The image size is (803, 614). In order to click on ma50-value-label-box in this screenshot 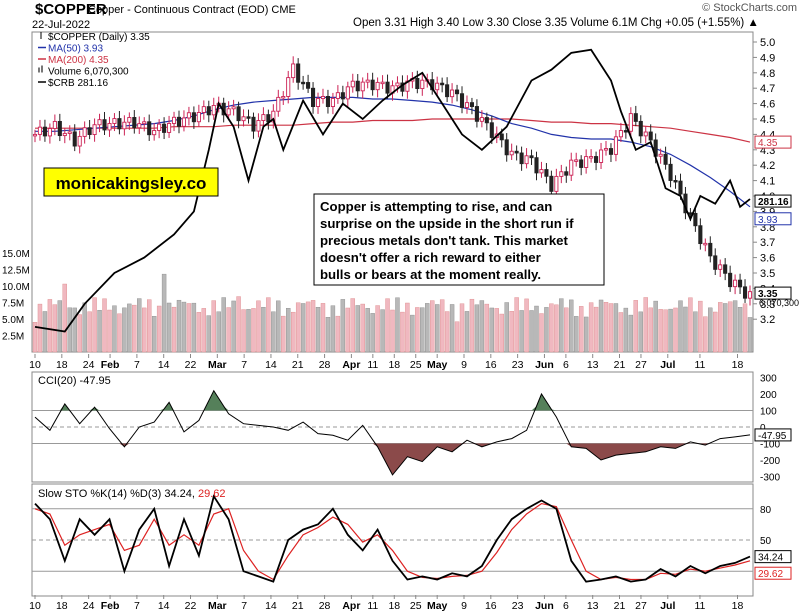, I will do `click(773, 219)`.